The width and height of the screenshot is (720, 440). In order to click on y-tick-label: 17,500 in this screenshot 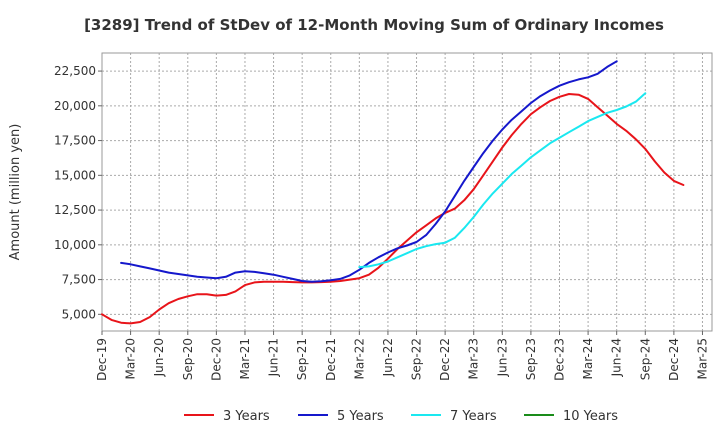, I will do `click(75, 141)`.